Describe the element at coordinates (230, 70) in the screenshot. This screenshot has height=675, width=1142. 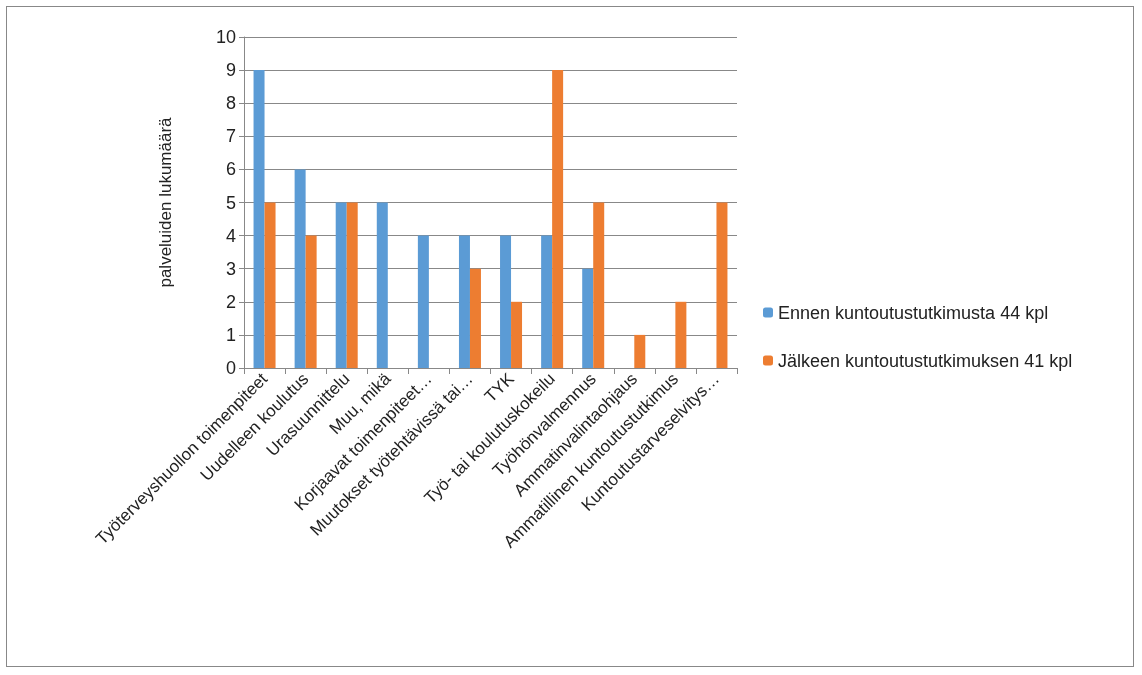
I see `y-tick-label: 9` at that location.